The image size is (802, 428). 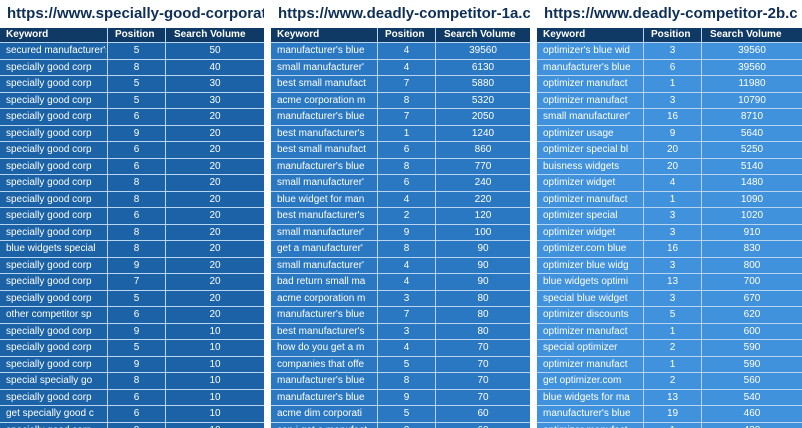 What do you see at coordinates (483, 67) in the screenshot?
I see `search-volume-cell: 6130` at bounding box center [483, 67].